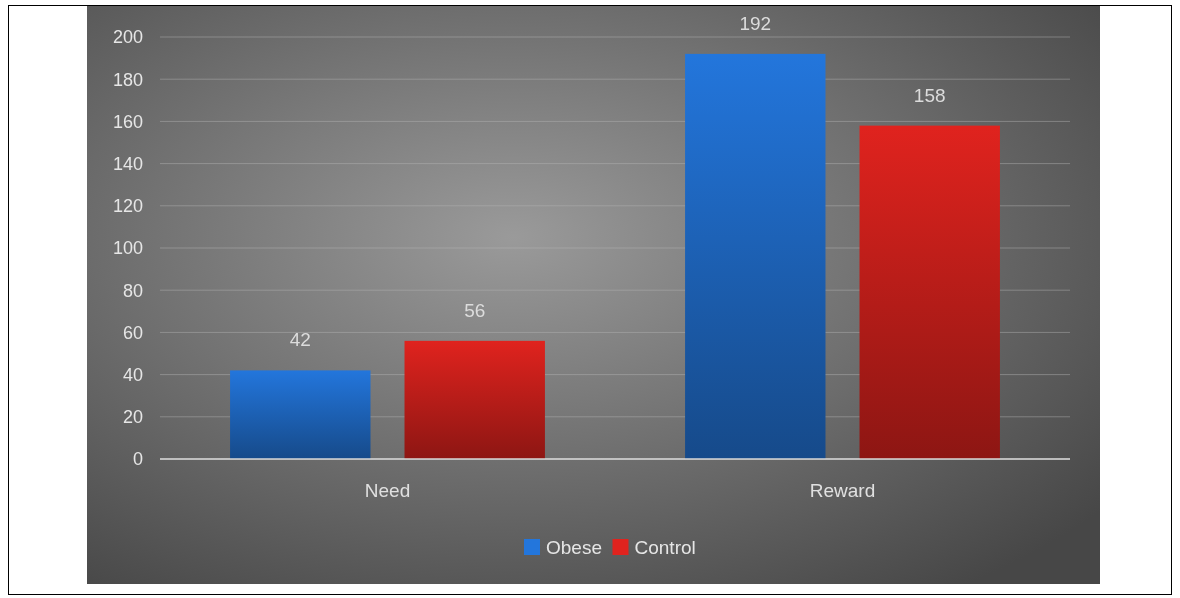  Describe the element at coordinates (127, 37) in the screenshot. I see `y-tick-label: 200` at that location.